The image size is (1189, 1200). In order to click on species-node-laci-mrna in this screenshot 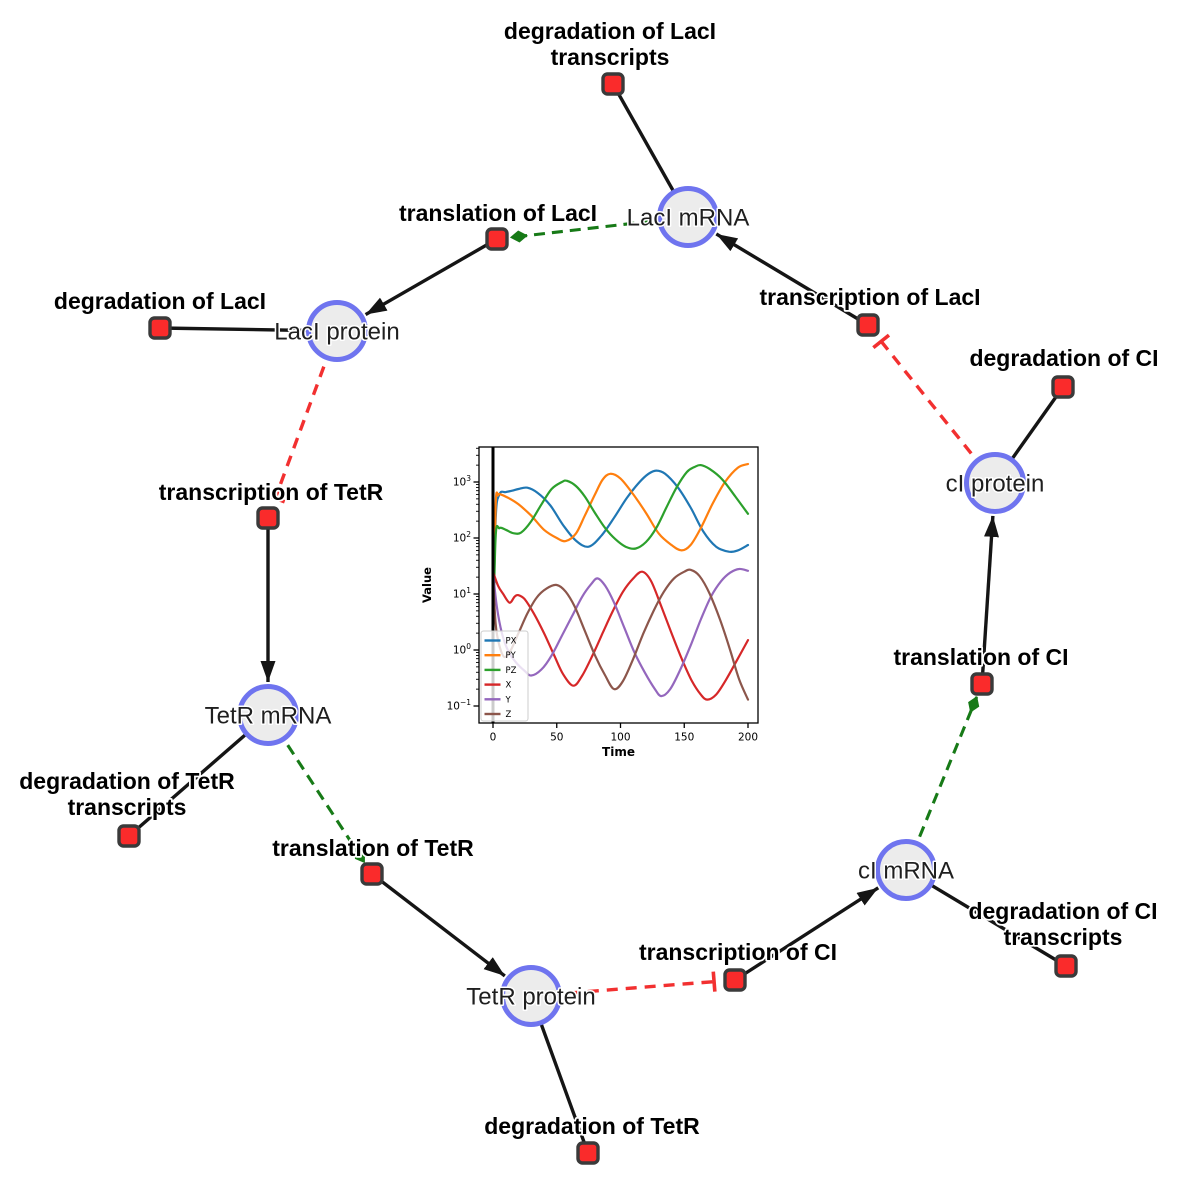, I will do `click(688, 217)`.